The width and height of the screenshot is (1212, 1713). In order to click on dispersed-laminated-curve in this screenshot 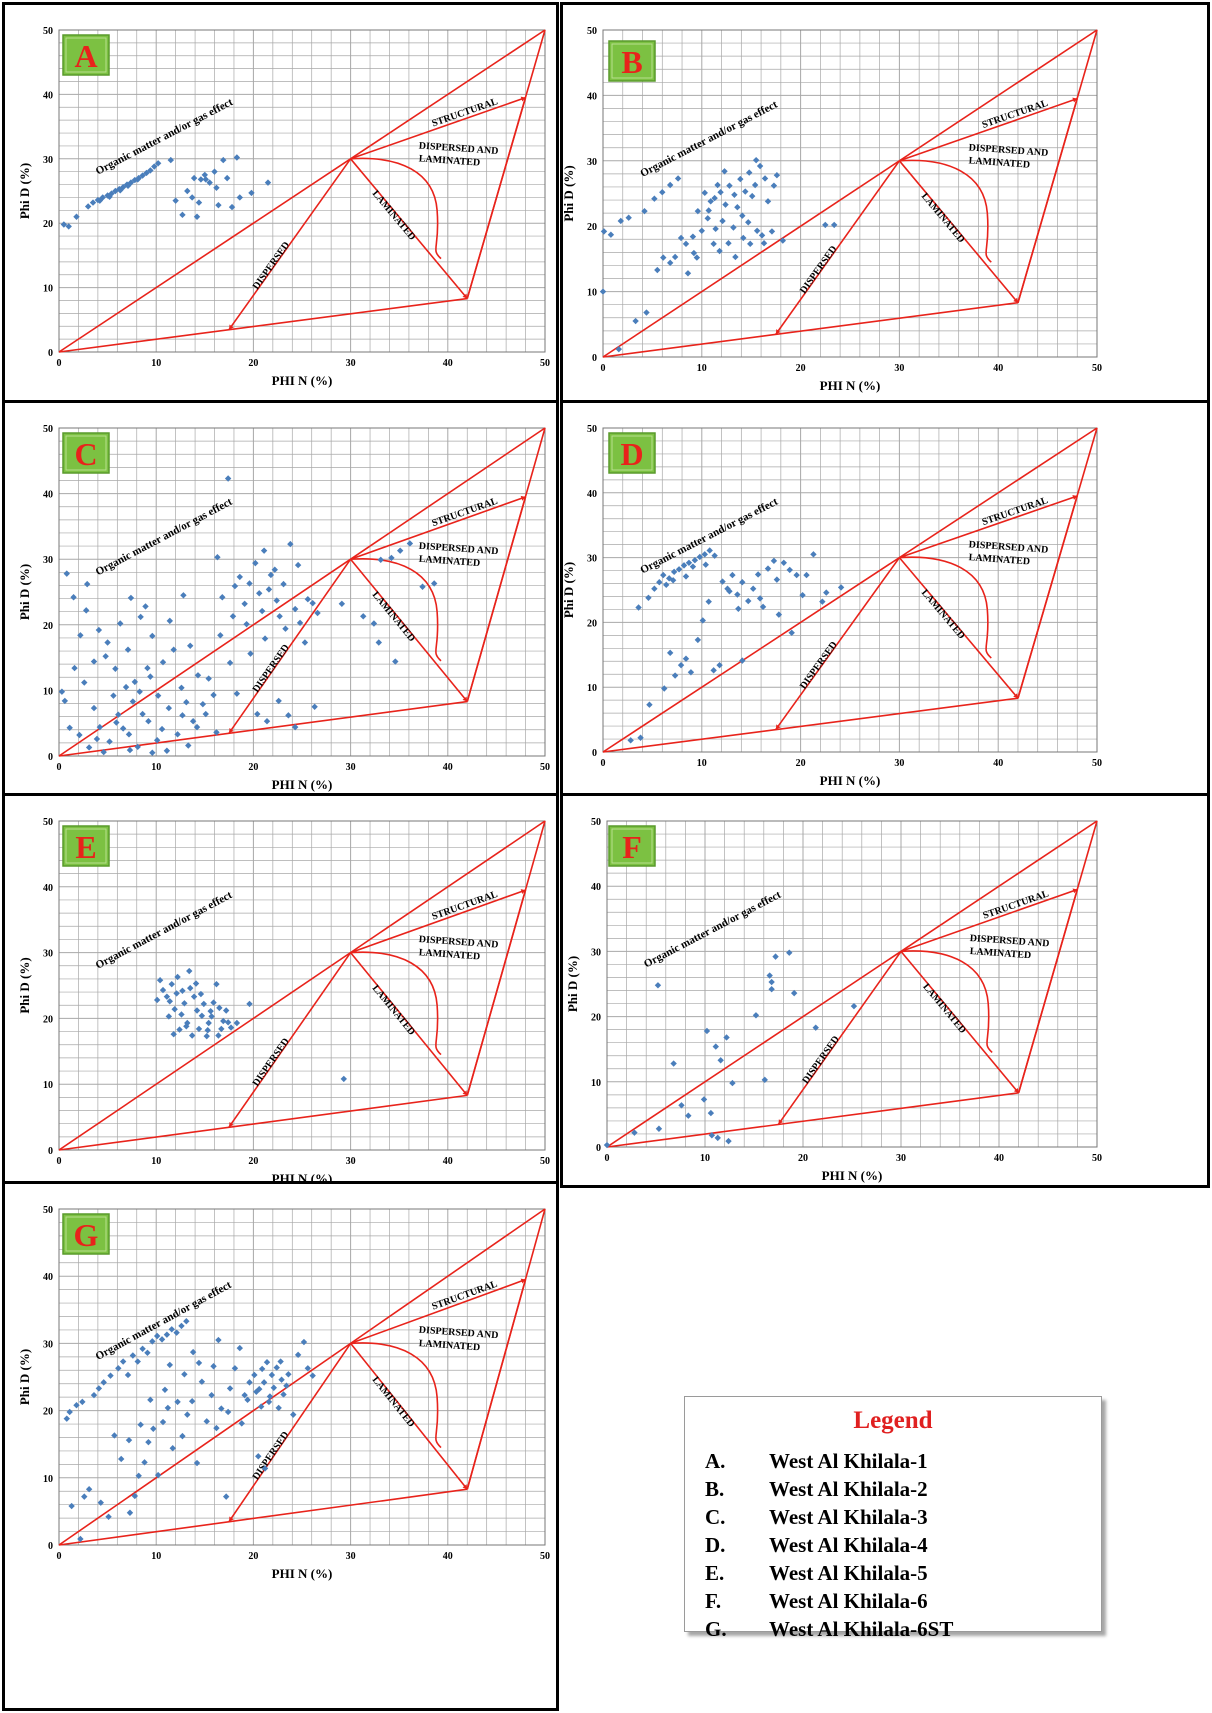, I will do `click(396, 1395)`.